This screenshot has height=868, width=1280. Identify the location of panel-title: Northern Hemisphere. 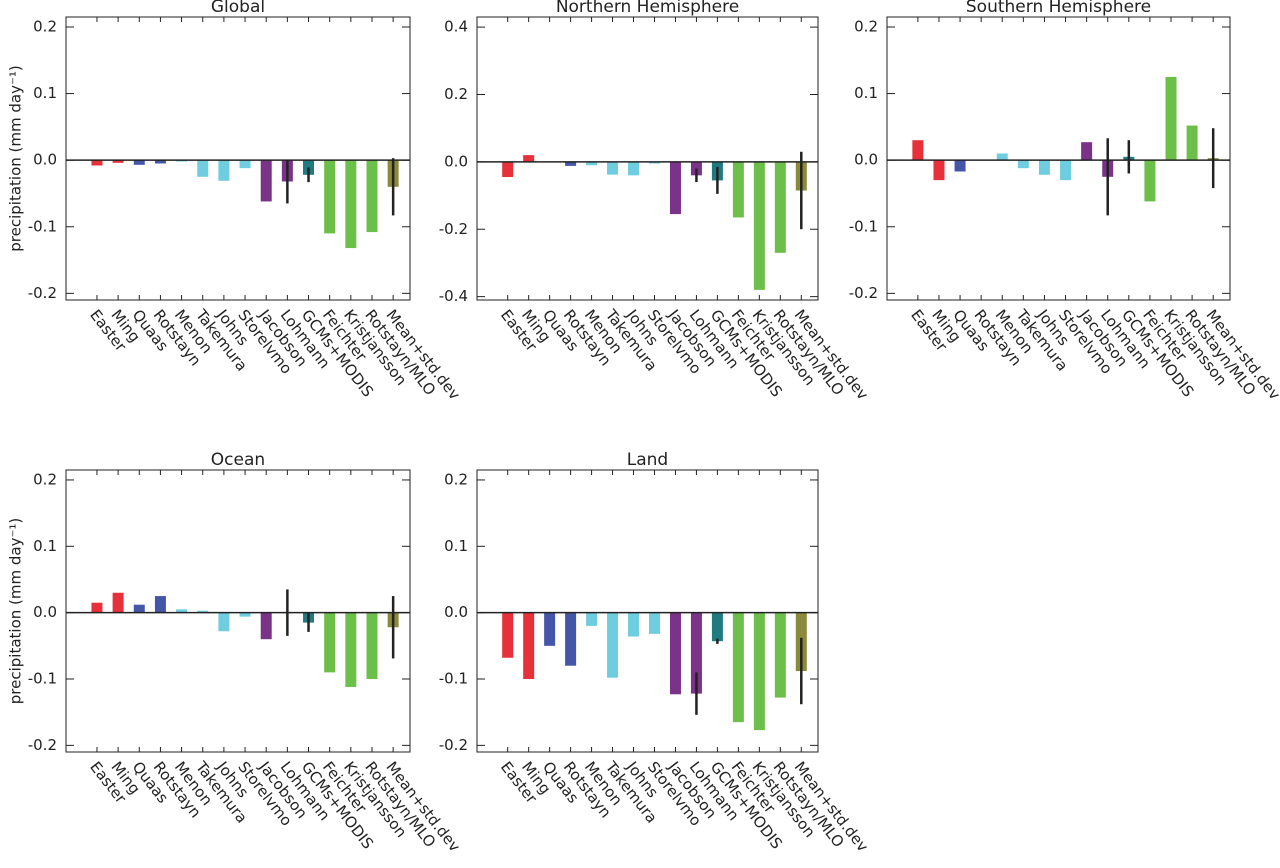
(647, 8).